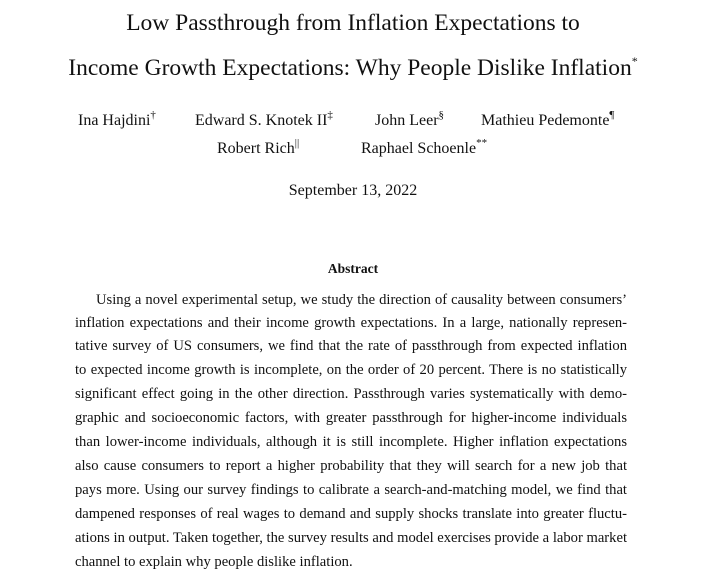  I want to click on author-footnote-mark: ||, so click(297, 142).